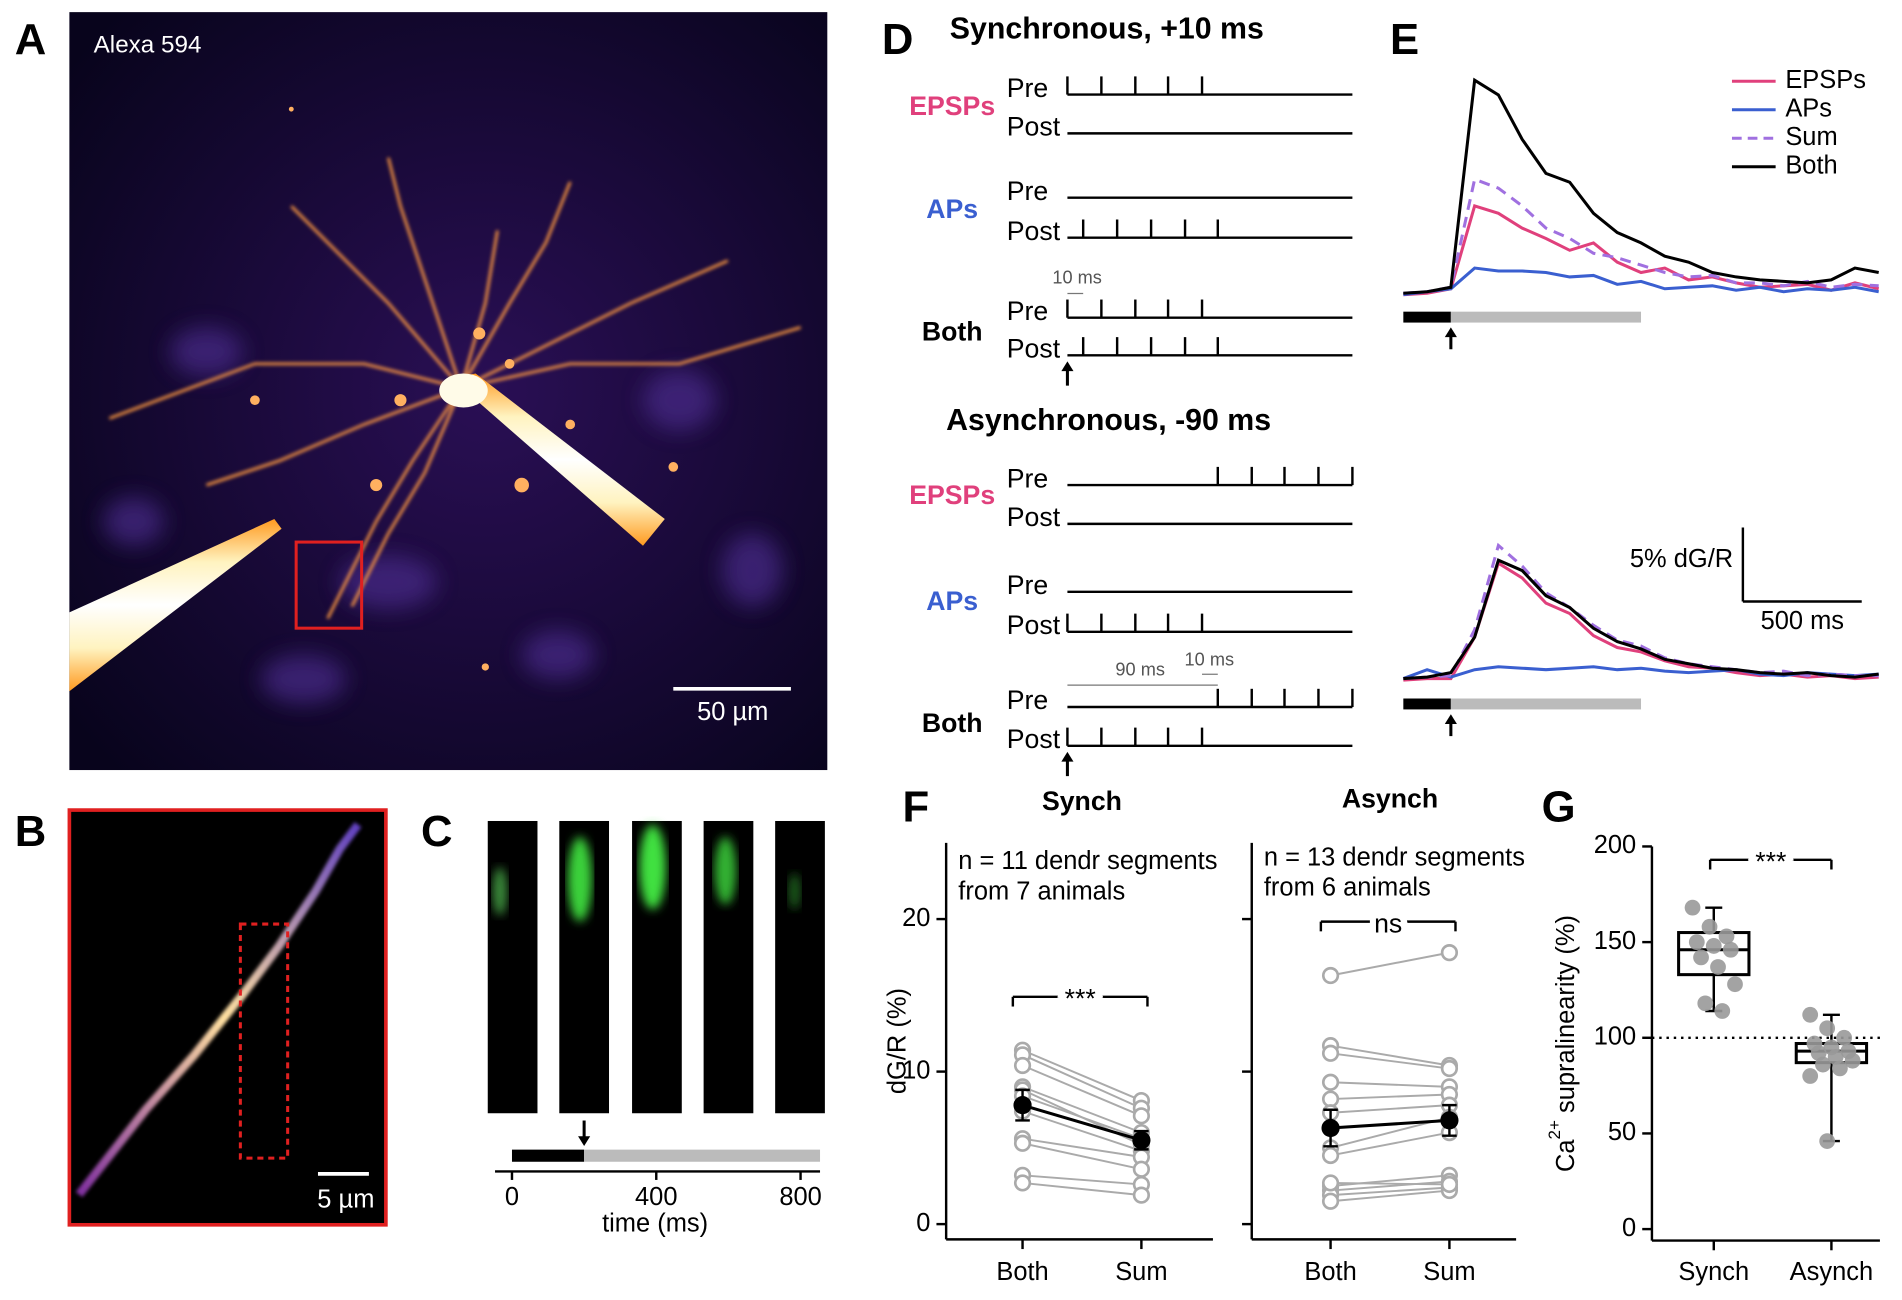  I want to click on x-tick-label: Sum, so click(1449, 1272).